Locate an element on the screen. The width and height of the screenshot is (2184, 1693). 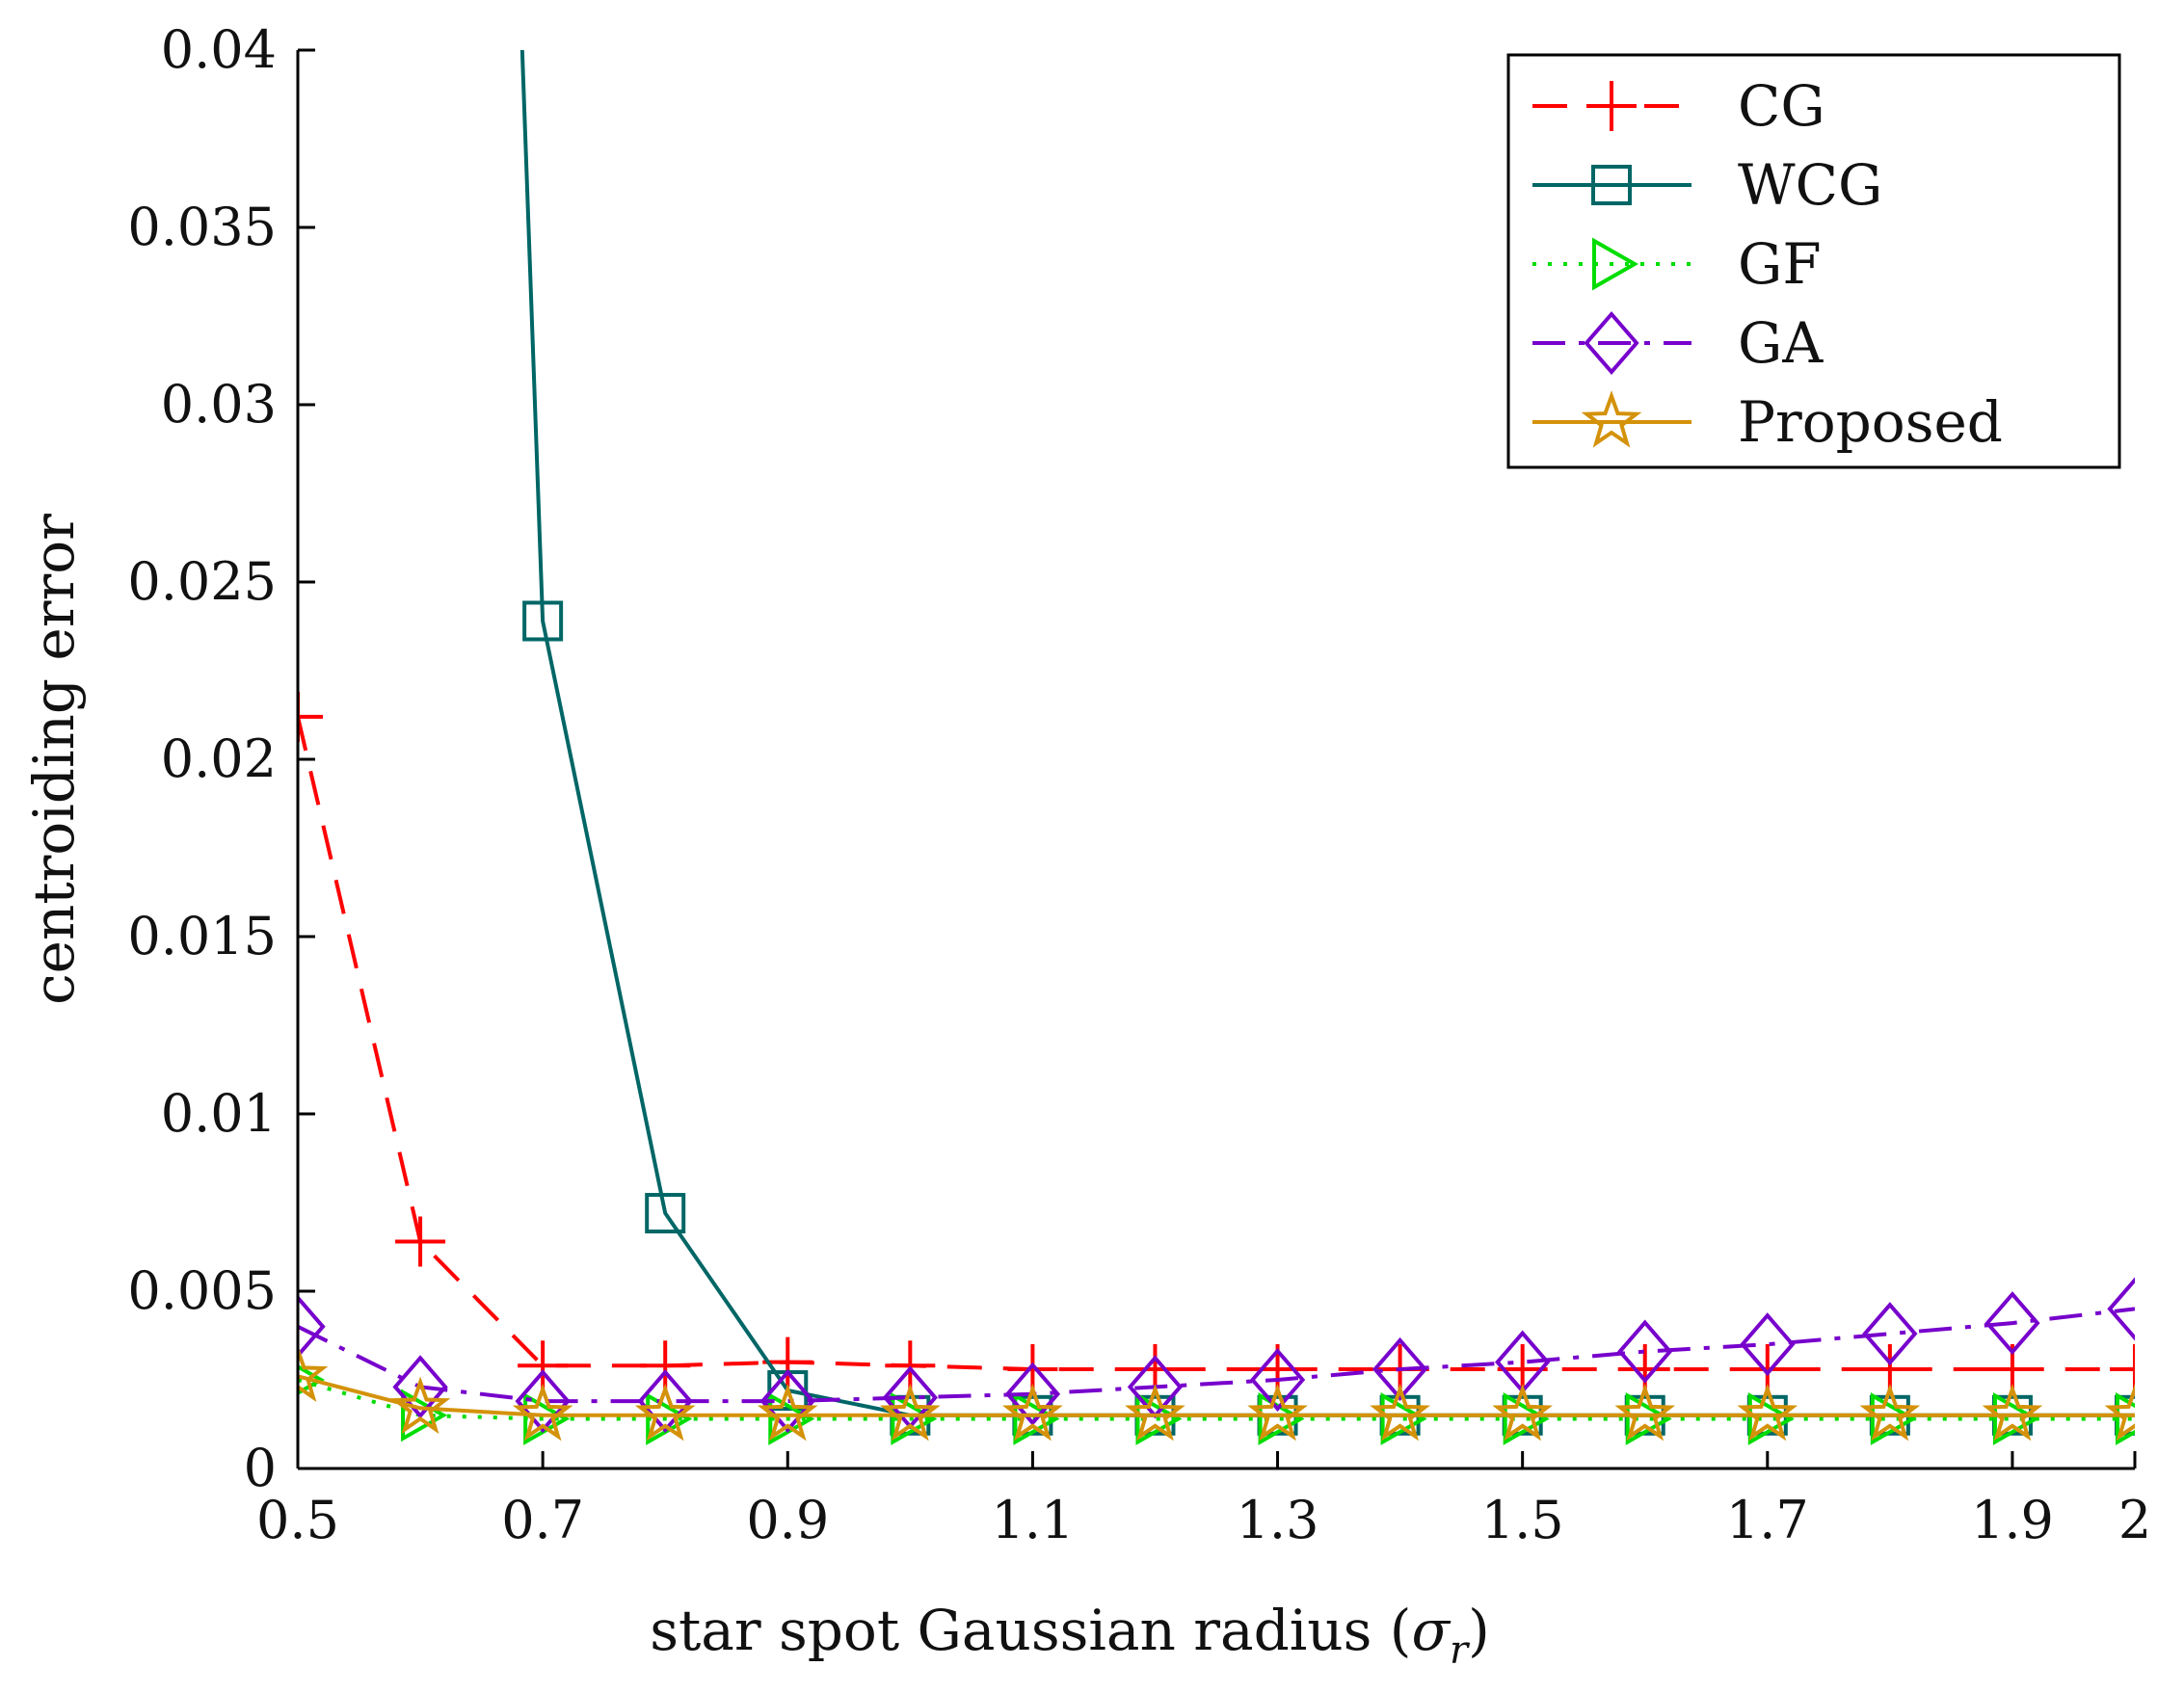
legend-marker-proposed is located at coordinates (1612, 419).